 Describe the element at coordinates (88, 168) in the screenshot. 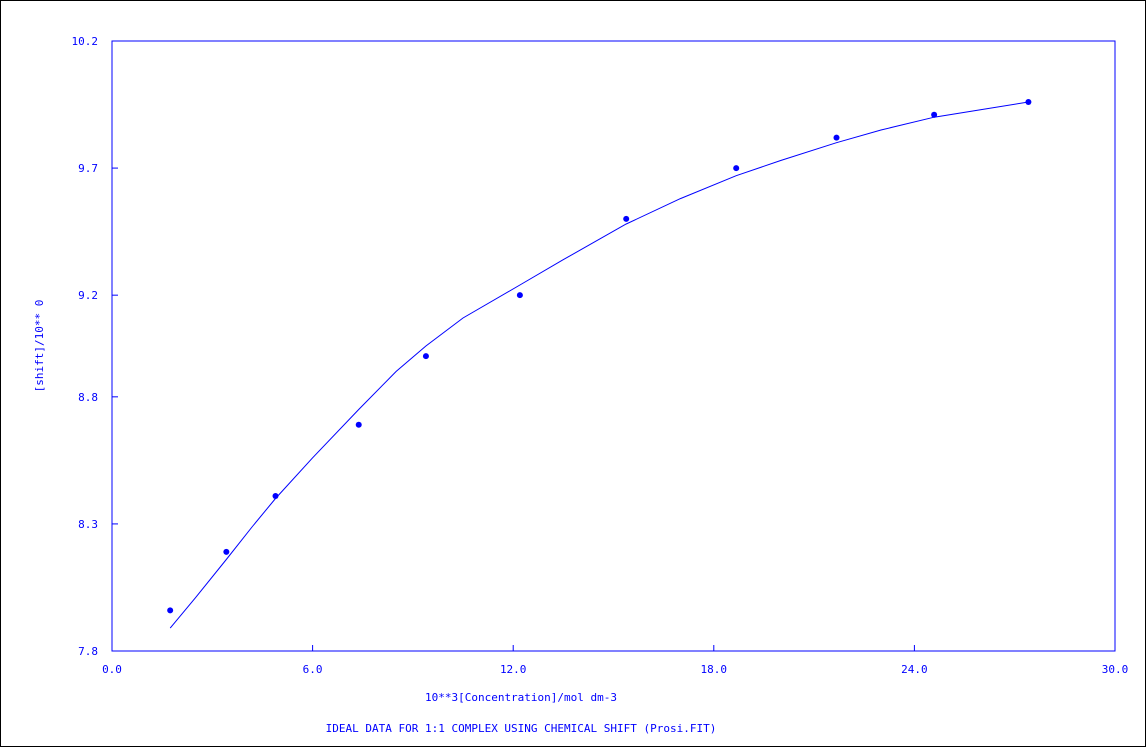

I see `y-tick-label: 9.7` at that location.